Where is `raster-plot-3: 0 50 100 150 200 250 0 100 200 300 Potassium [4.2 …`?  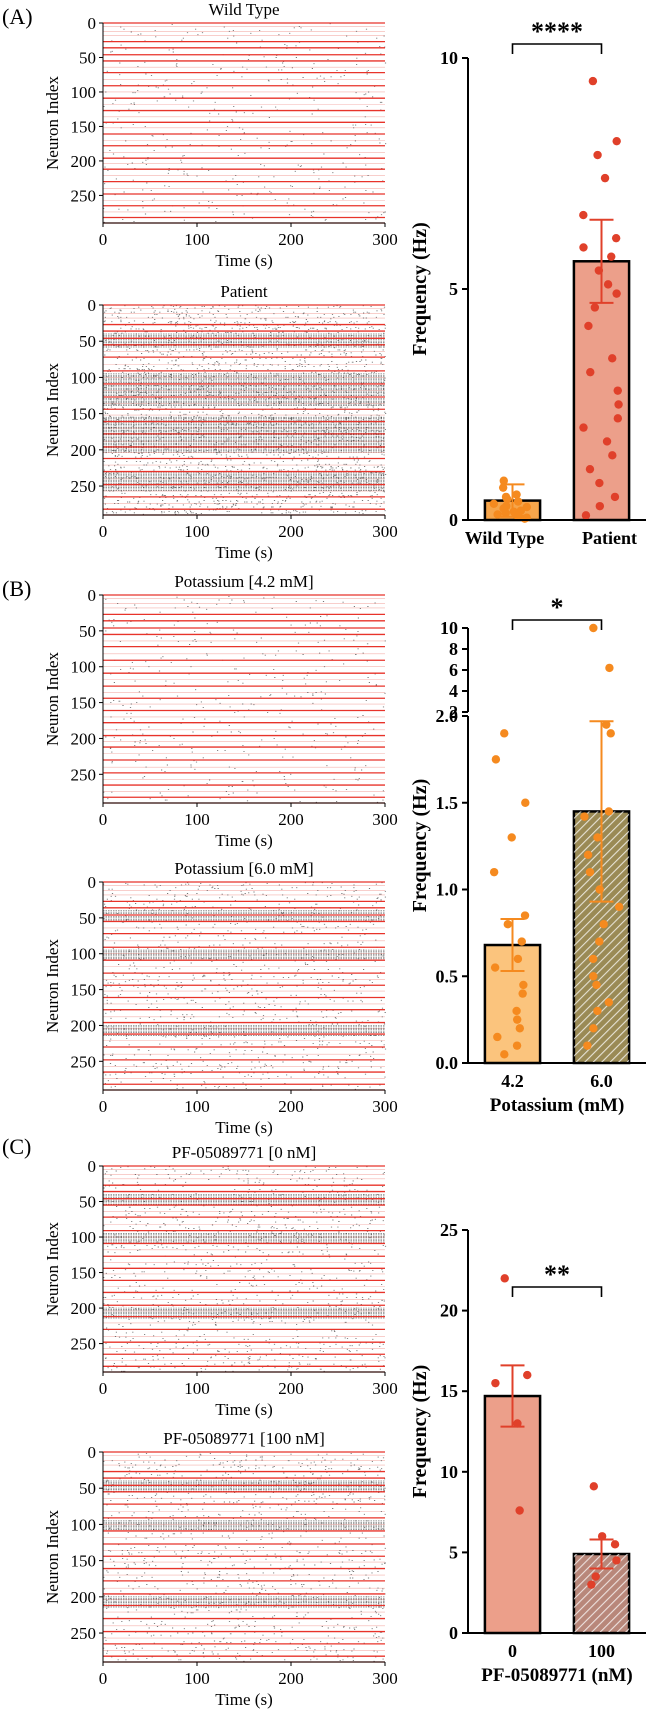
raster-plot-3: 0 50 100 150 200 250 0 100 200 300 Potassium [4.2 … is located at coordinates (220, 711).